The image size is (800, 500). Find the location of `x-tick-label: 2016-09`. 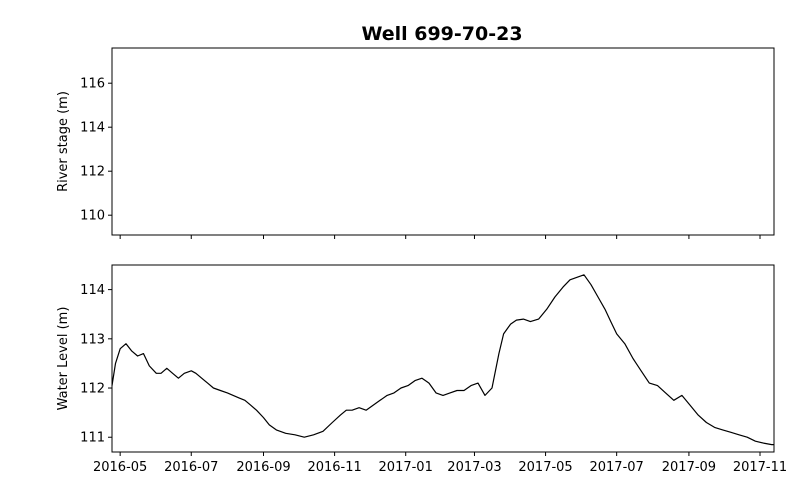

x-tick-label: 2016-09 is located at coordinates (263, 467).